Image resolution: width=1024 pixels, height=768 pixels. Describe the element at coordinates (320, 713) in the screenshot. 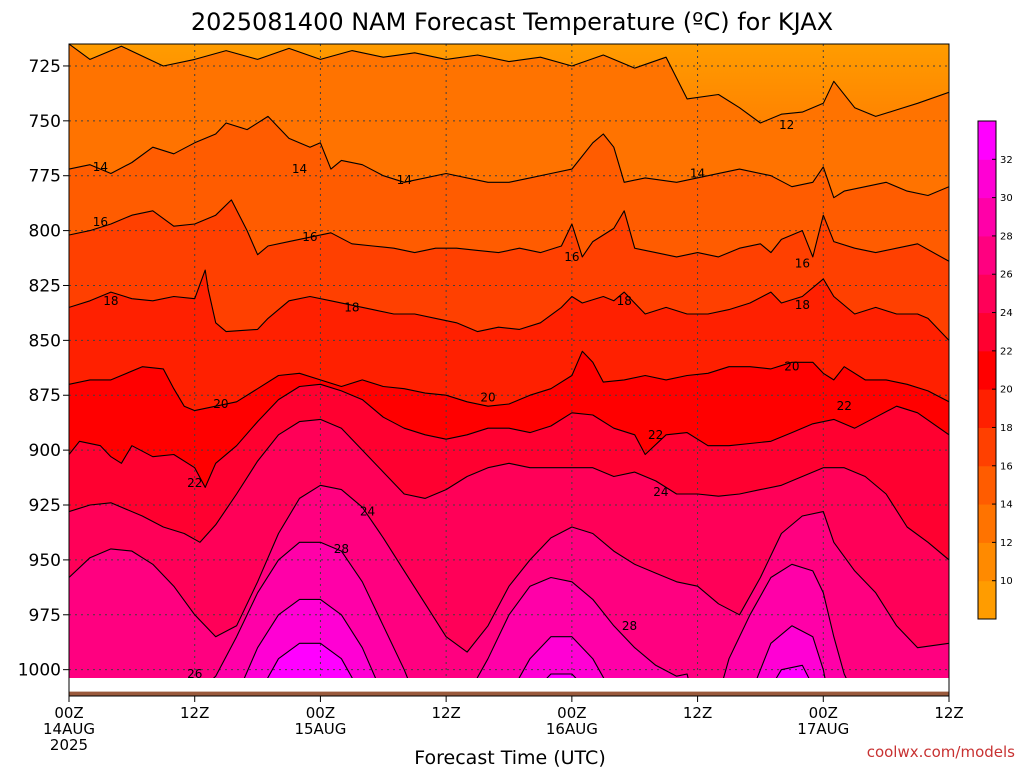

I see `x-tick-label-24-0: 00Z` at that location.